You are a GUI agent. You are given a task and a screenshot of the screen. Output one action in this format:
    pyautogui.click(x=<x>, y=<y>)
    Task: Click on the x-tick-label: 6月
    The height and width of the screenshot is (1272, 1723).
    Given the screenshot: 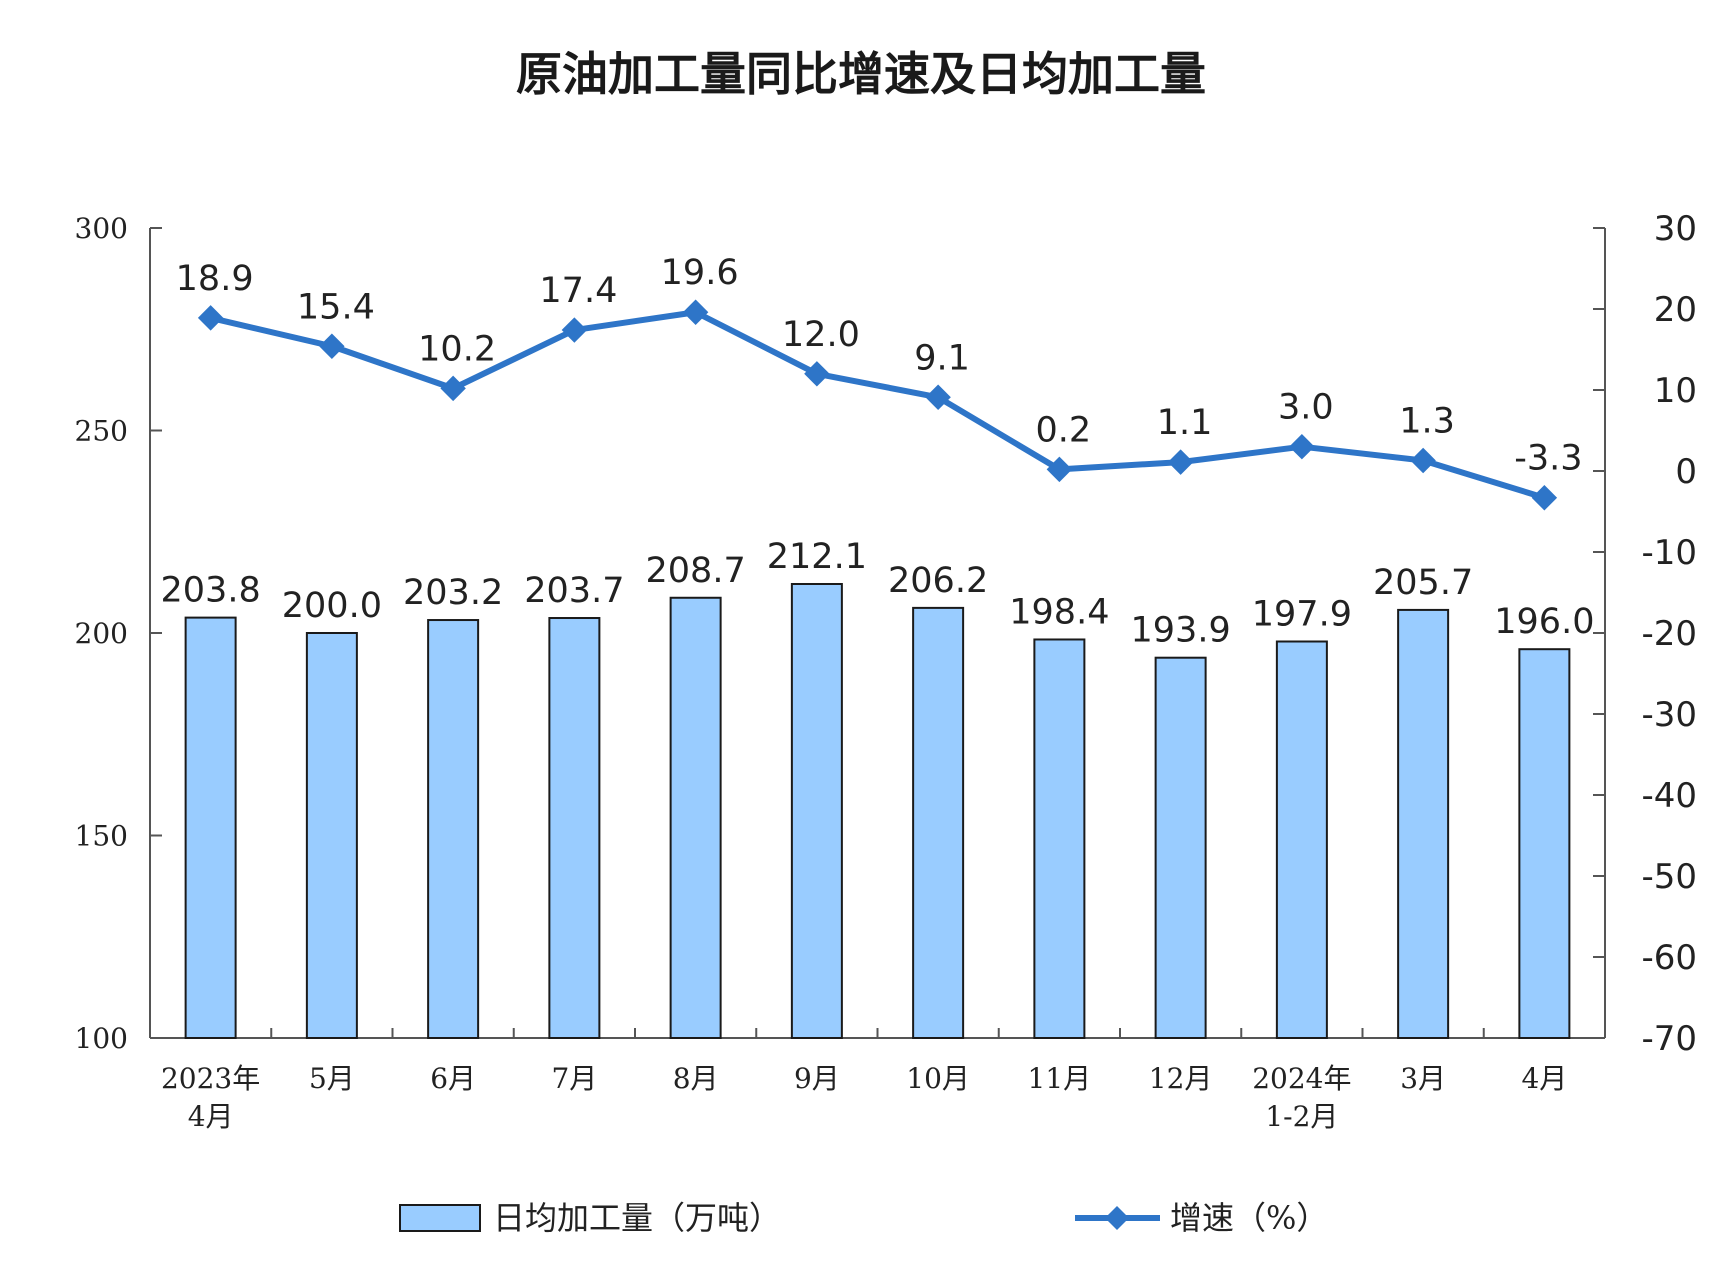 What is the action you would take?
    pyautogui.click(x=453, y=1078)
    